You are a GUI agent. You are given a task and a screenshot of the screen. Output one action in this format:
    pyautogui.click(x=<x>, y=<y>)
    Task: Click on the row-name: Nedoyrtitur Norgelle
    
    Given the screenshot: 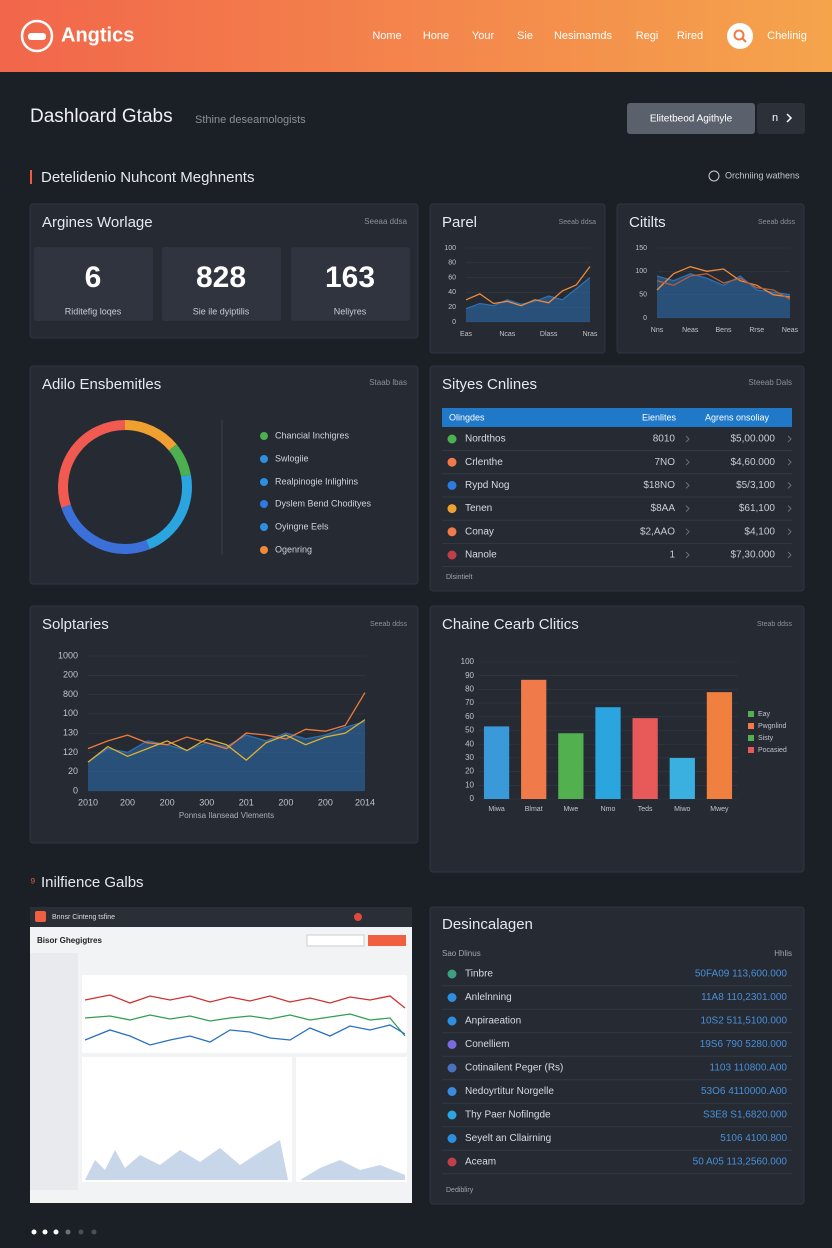 What is the action you would take?
    pyautogui.click(x=509, y=1091)
    